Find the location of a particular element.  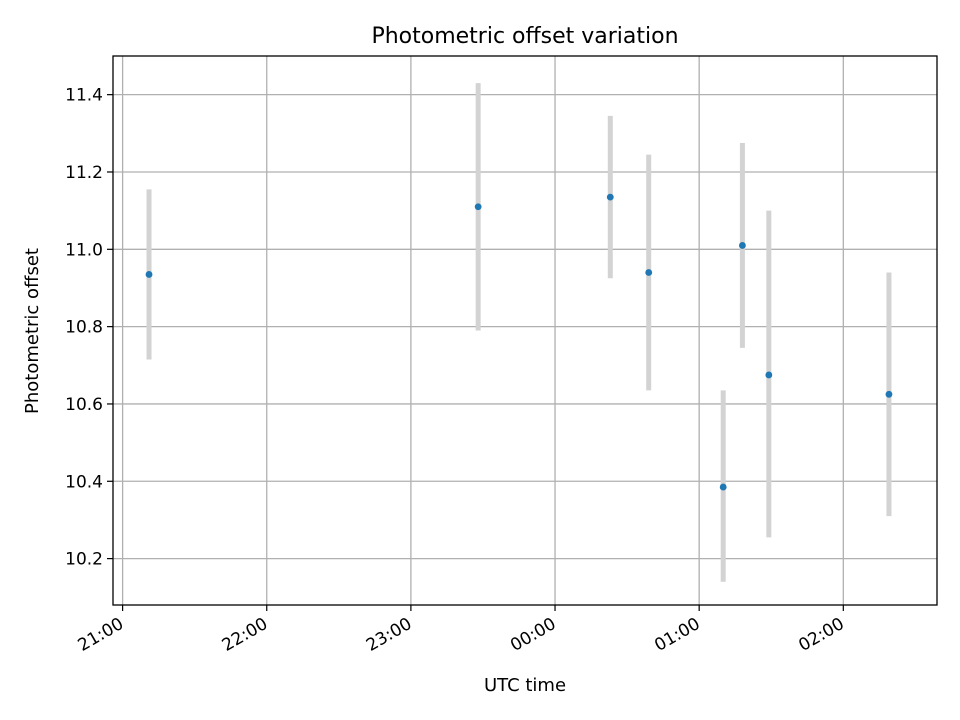

y-tick-label: 10.4 is located at coordinates (84, 482).